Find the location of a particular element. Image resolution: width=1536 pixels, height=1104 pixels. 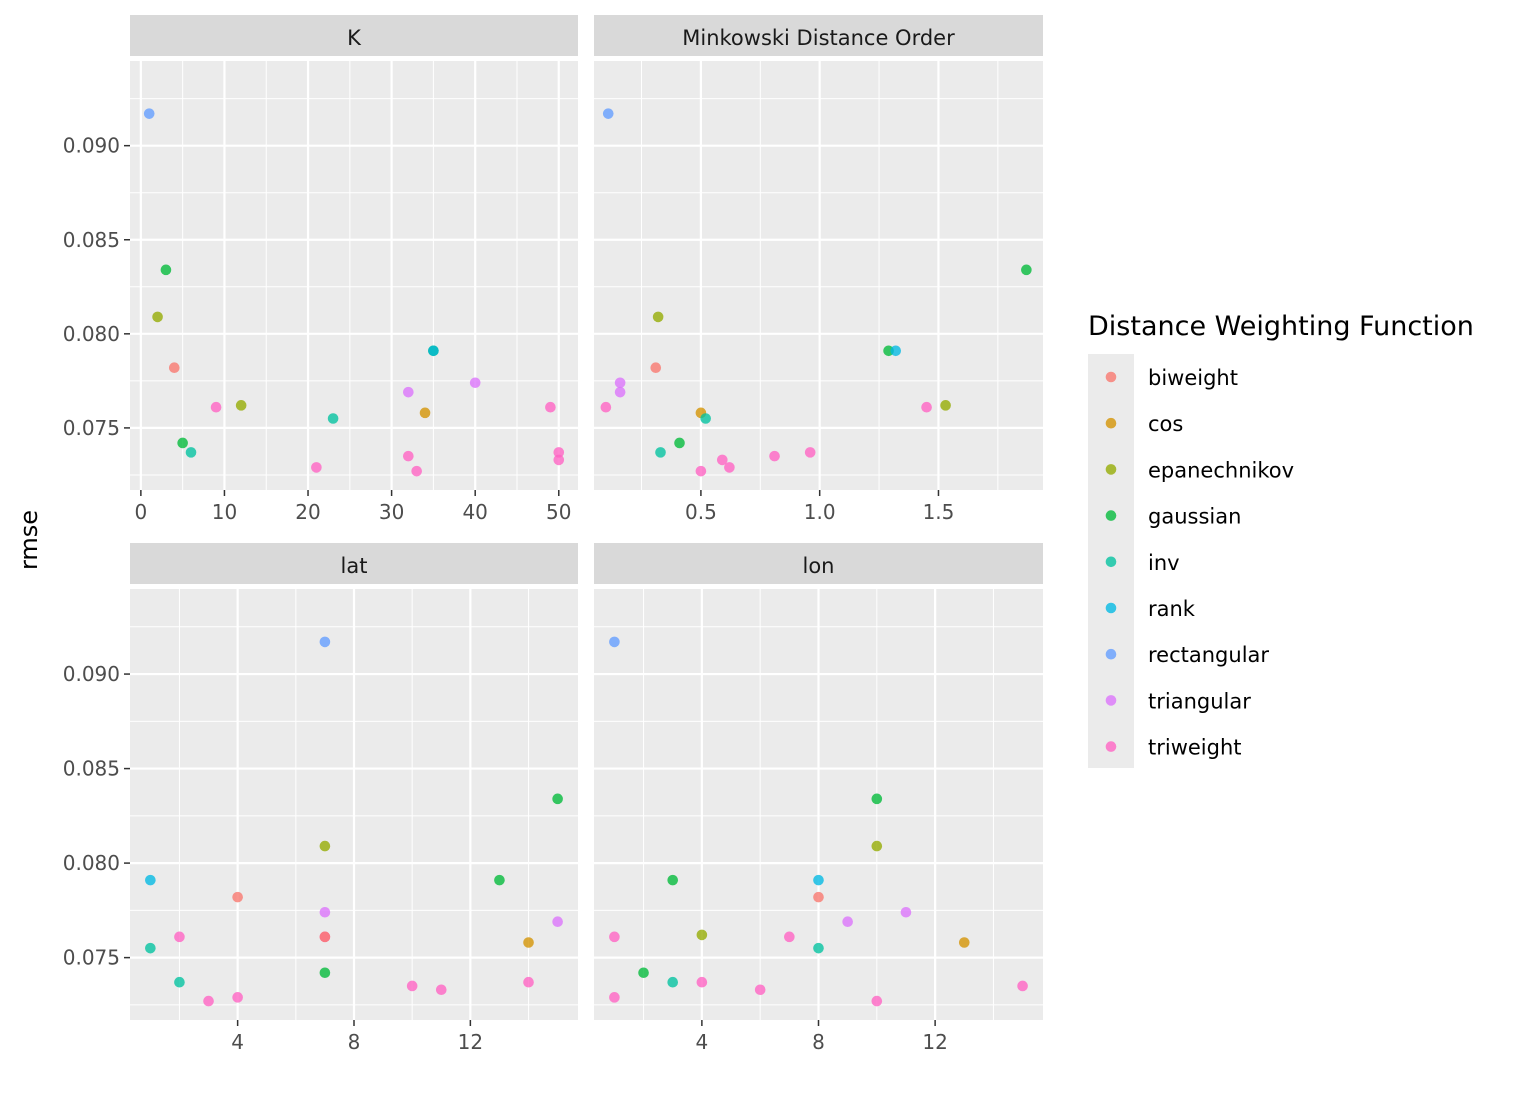

legend-label-biweight: biweight is located at coordinates (1193, 378).